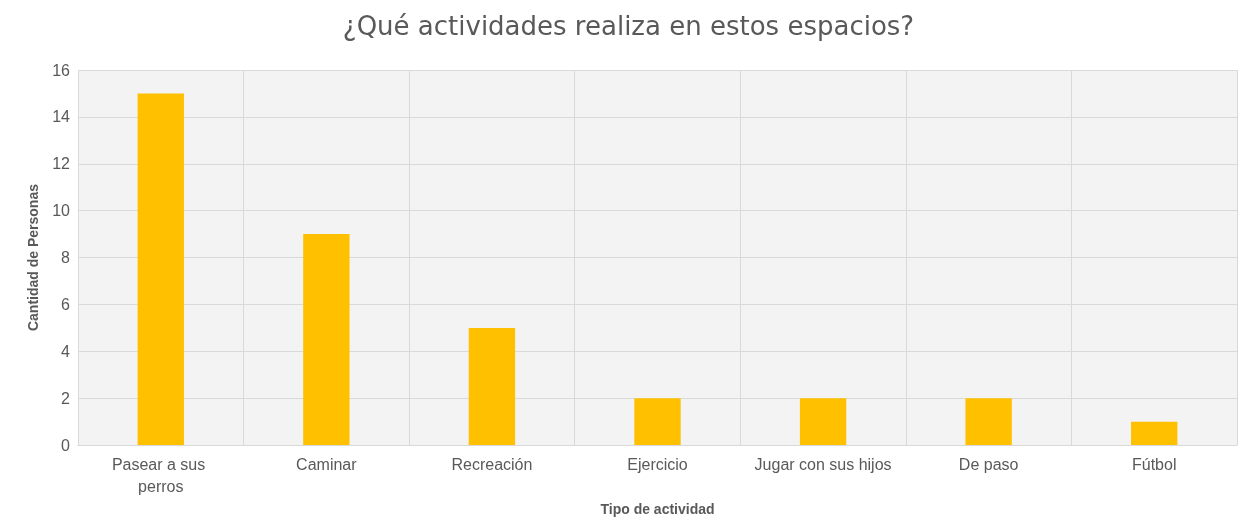  Describe the element at coordinates (628, 26) in the screenshot. I see `chart-title: ¿Qué actividades realiza en estos espacios?` at that location.